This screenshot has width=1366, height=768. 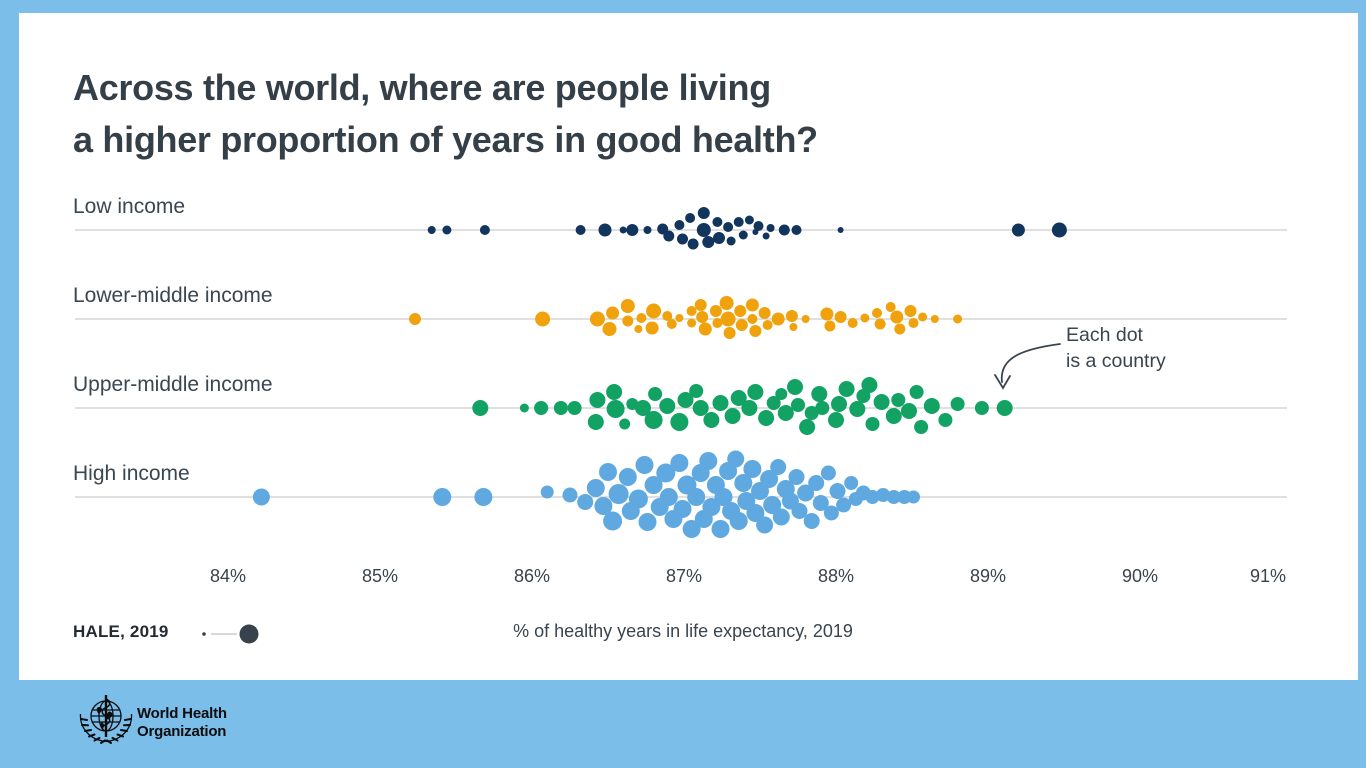 I want to click on x-axis-tick-label: 85%, so click(x=380, y=576).